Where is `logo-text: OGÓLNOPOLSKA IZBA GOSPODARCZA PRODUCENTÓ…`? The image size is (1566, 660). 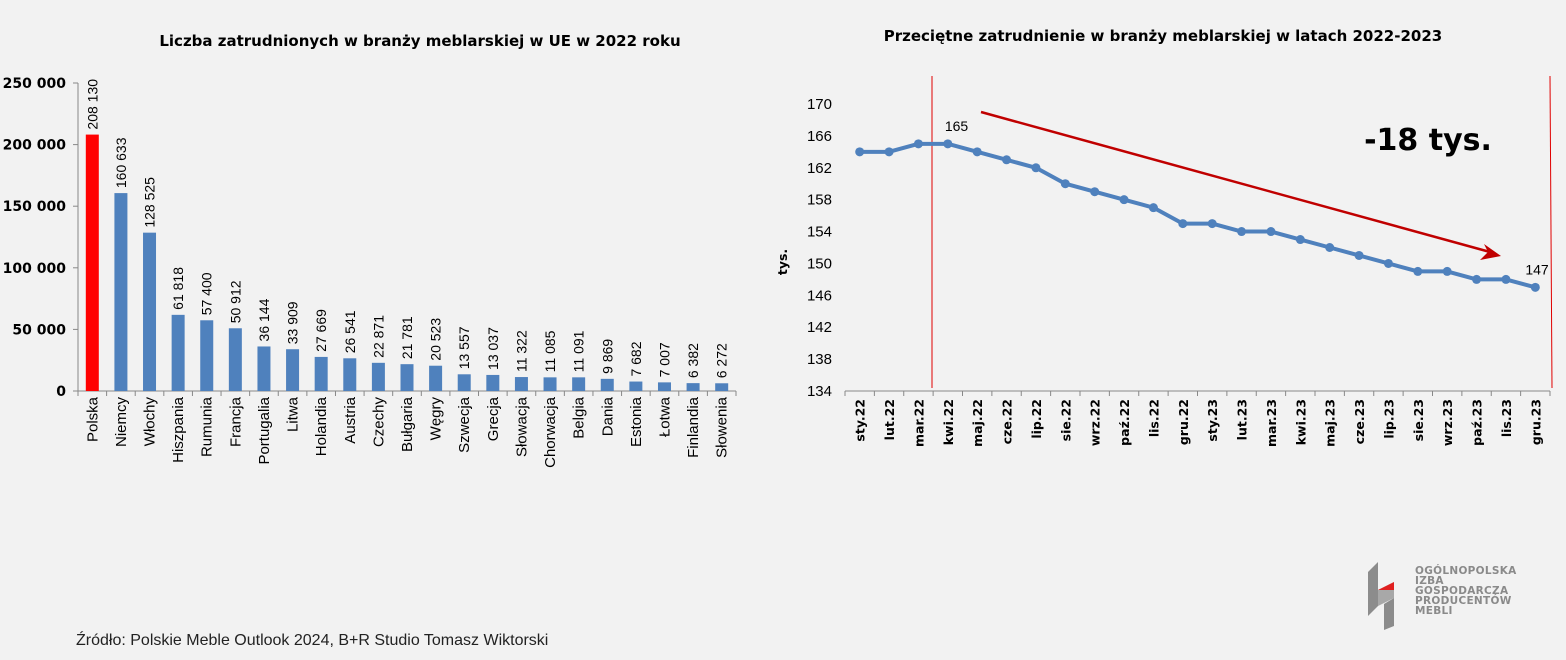
logo-text: OGÓLNOPOLSKA IZBA GOSPODARCZA PRODUCENTÓ… is located at coordinates (1466, 591).